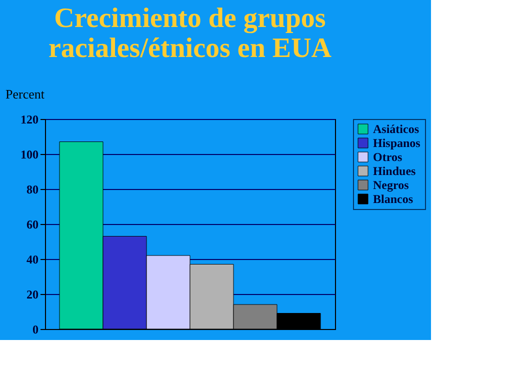  I want to click on chart-title: Crecimiento de grupos raciales/étnicos en EUA, so click(190, 33).